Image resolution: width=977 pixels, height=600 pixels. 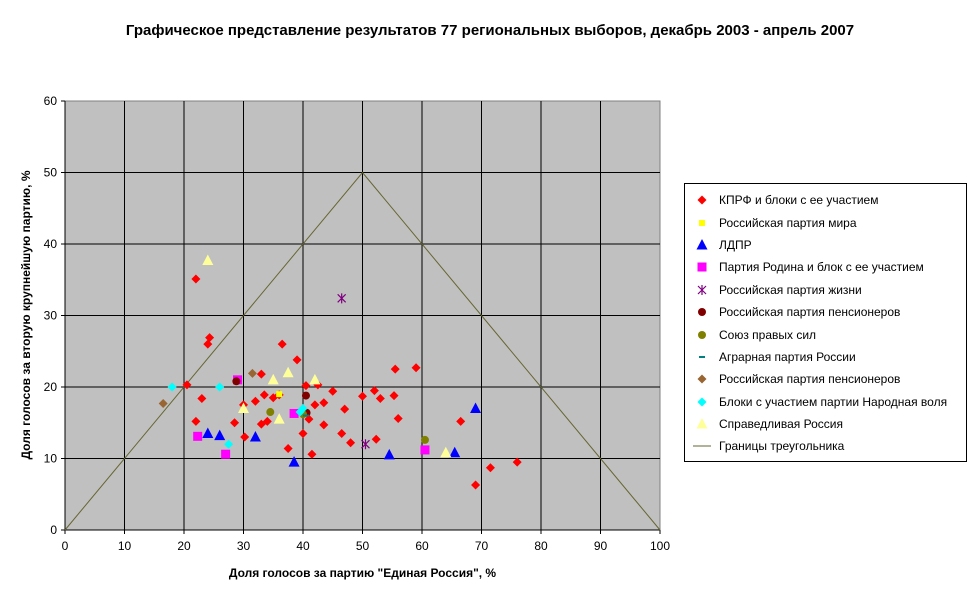 I want to click on x-tick-label: 20, so click(x=184, y=546).